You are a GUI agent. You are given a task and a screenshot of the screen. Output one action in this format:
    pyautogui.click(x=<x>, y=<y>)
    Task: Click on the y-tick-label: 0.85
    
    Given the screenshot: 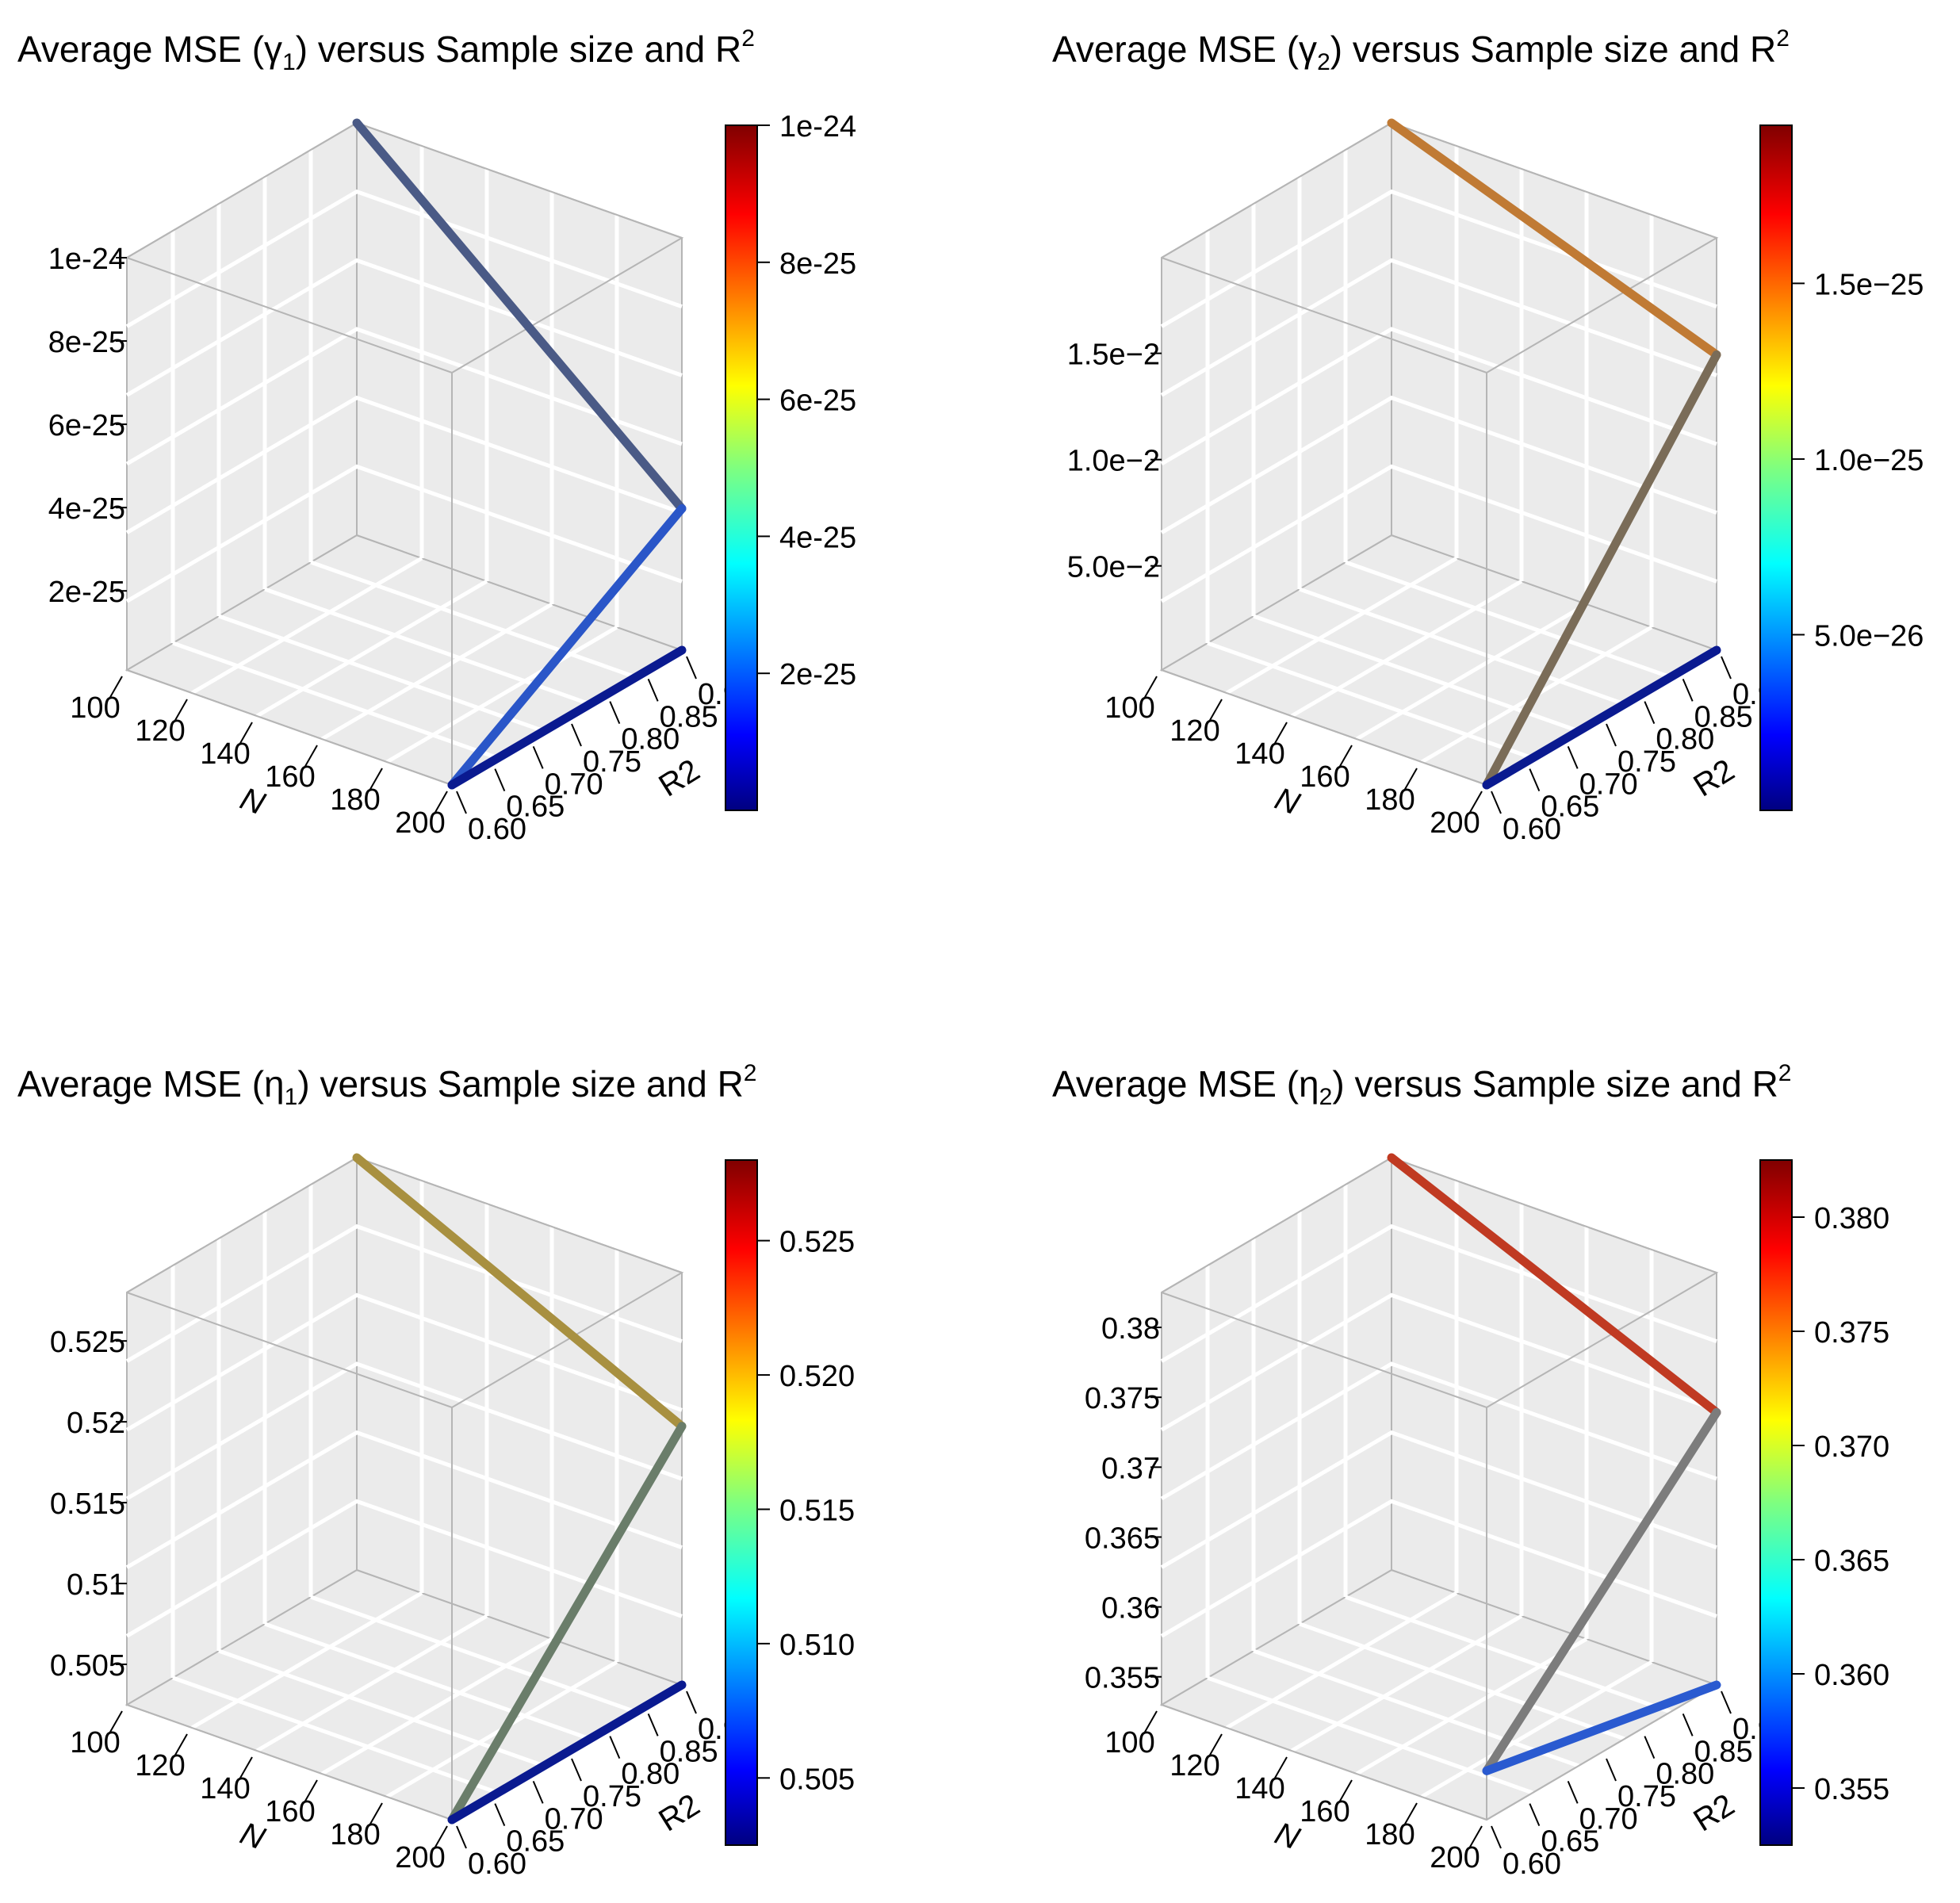 What is the action you would take?
    pyautogui.click(x=1723, y=1752)
    